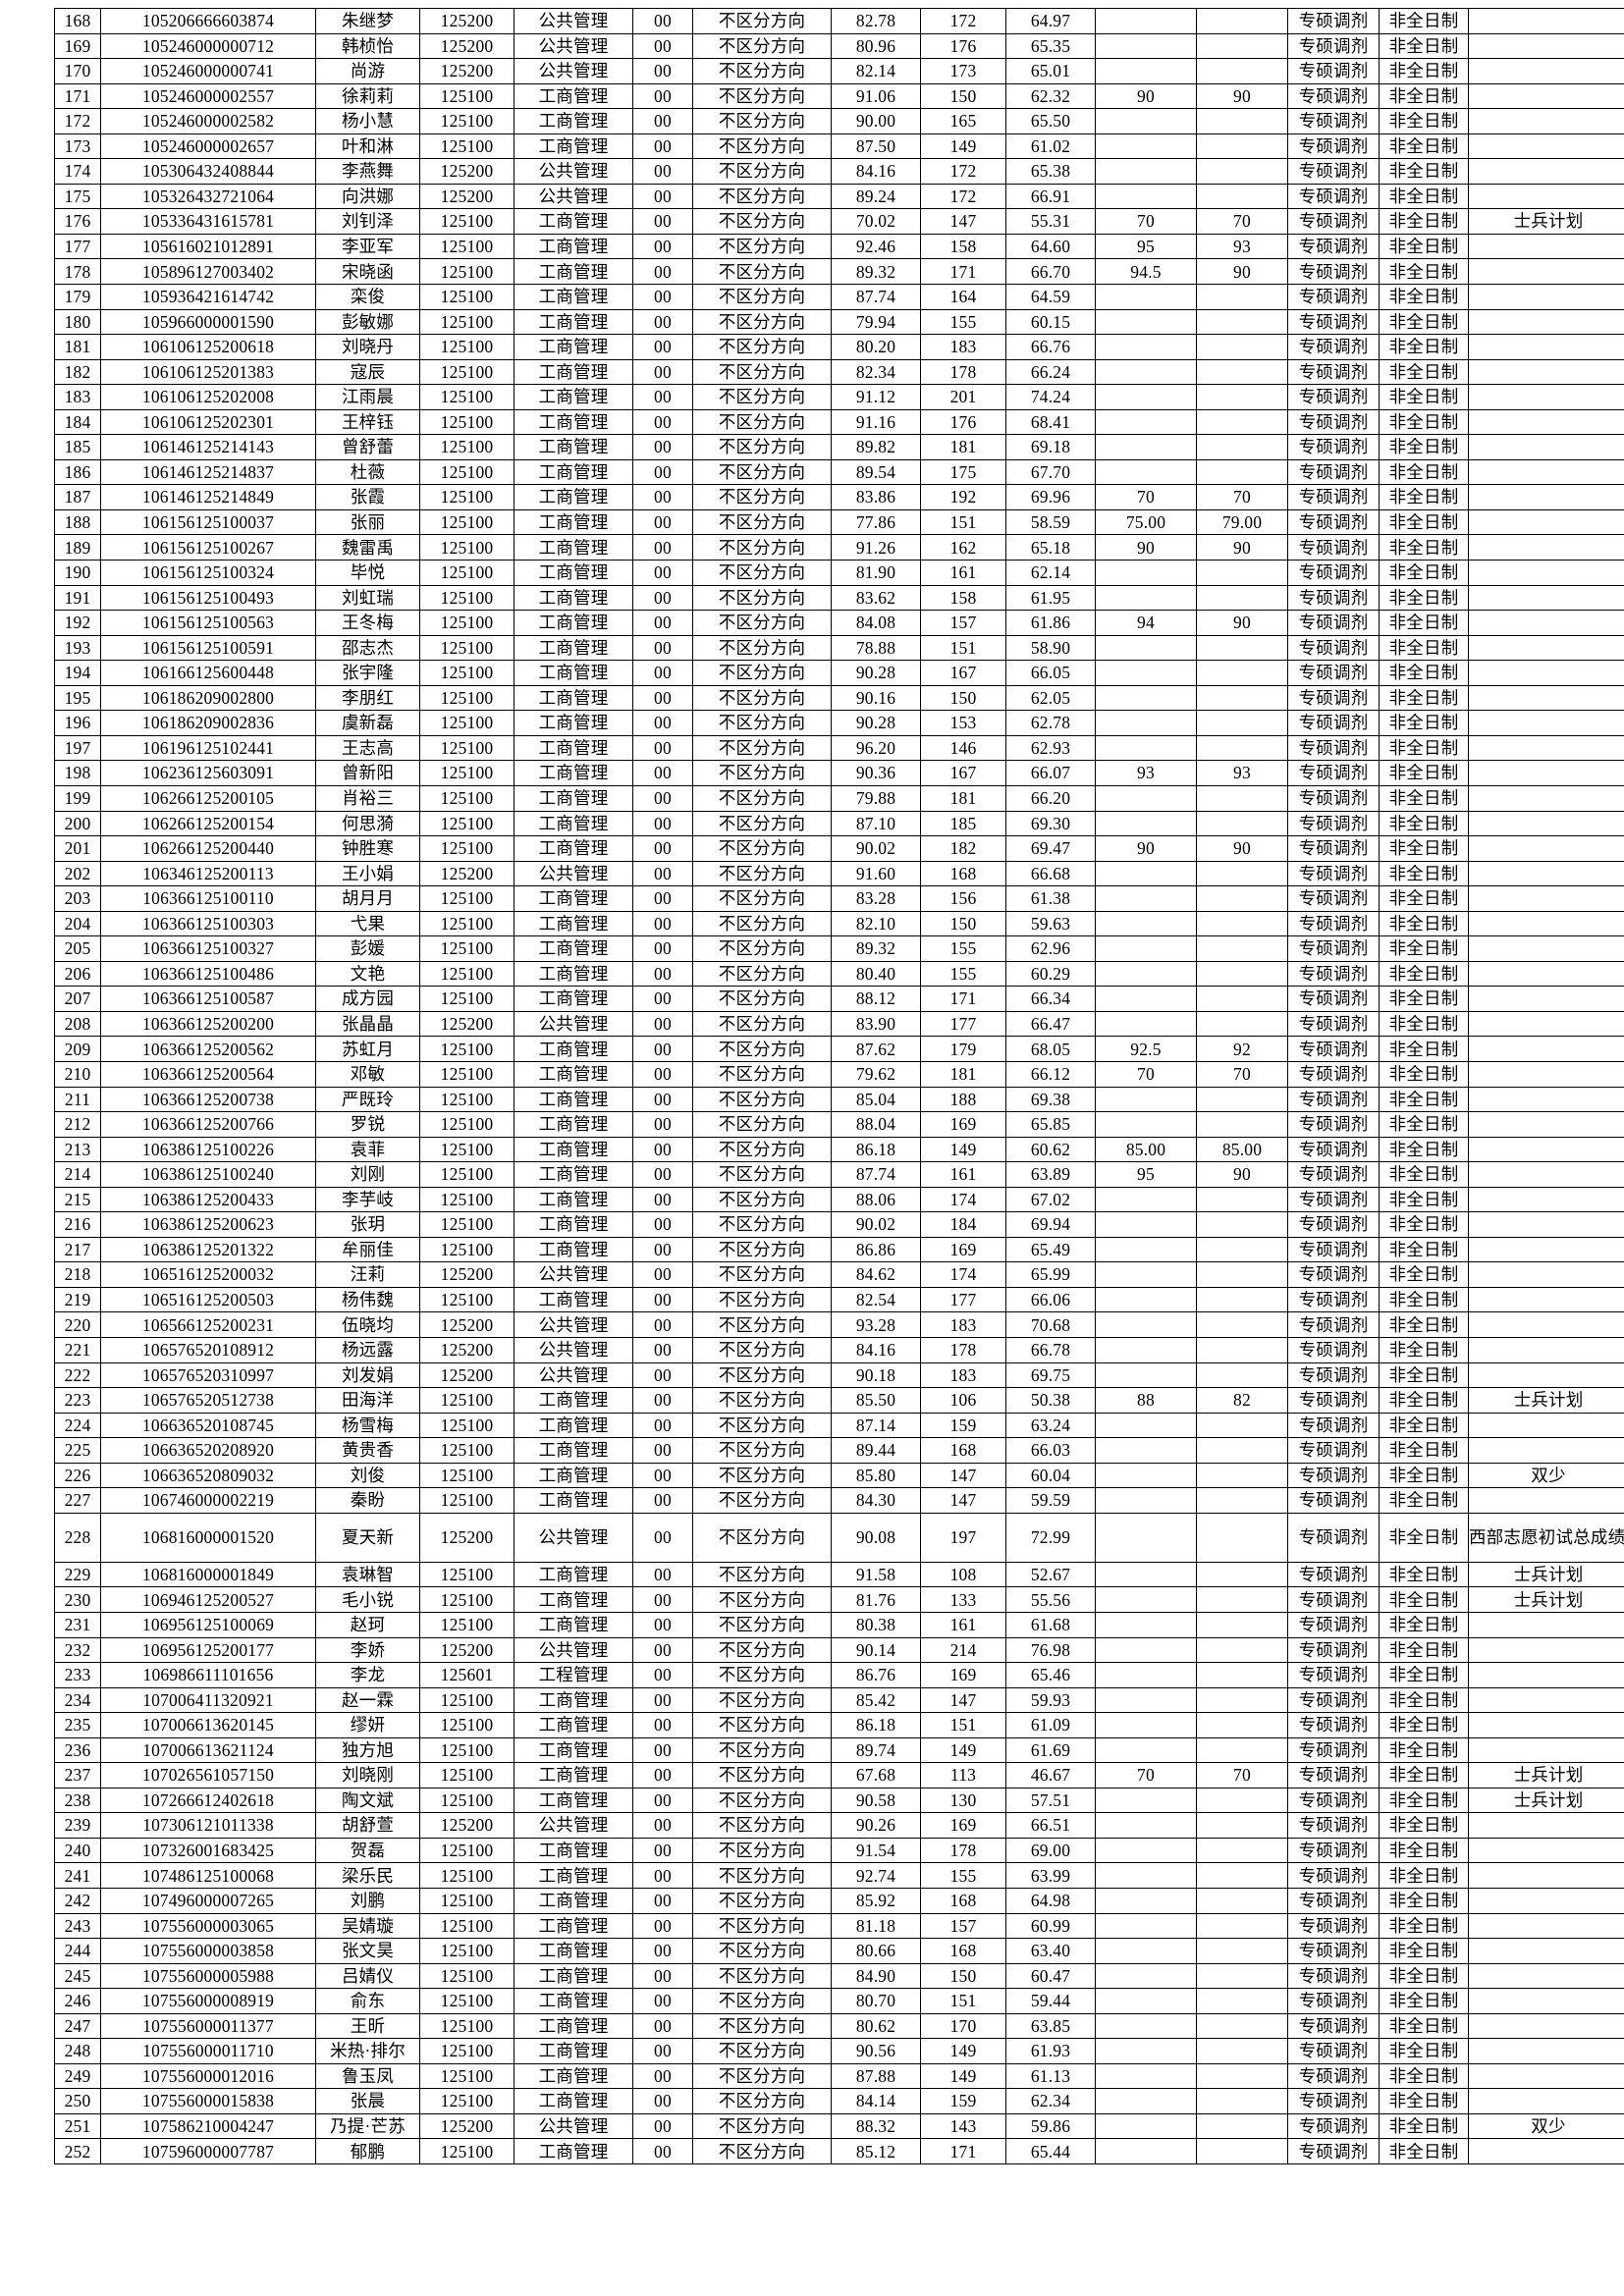 Image resolution: width=1624 pixels, height=2296 pixels. Describe the element at coordinates (1050, 447) in the screenshot. I see `cell-score-weighted: 69.18` at that location.